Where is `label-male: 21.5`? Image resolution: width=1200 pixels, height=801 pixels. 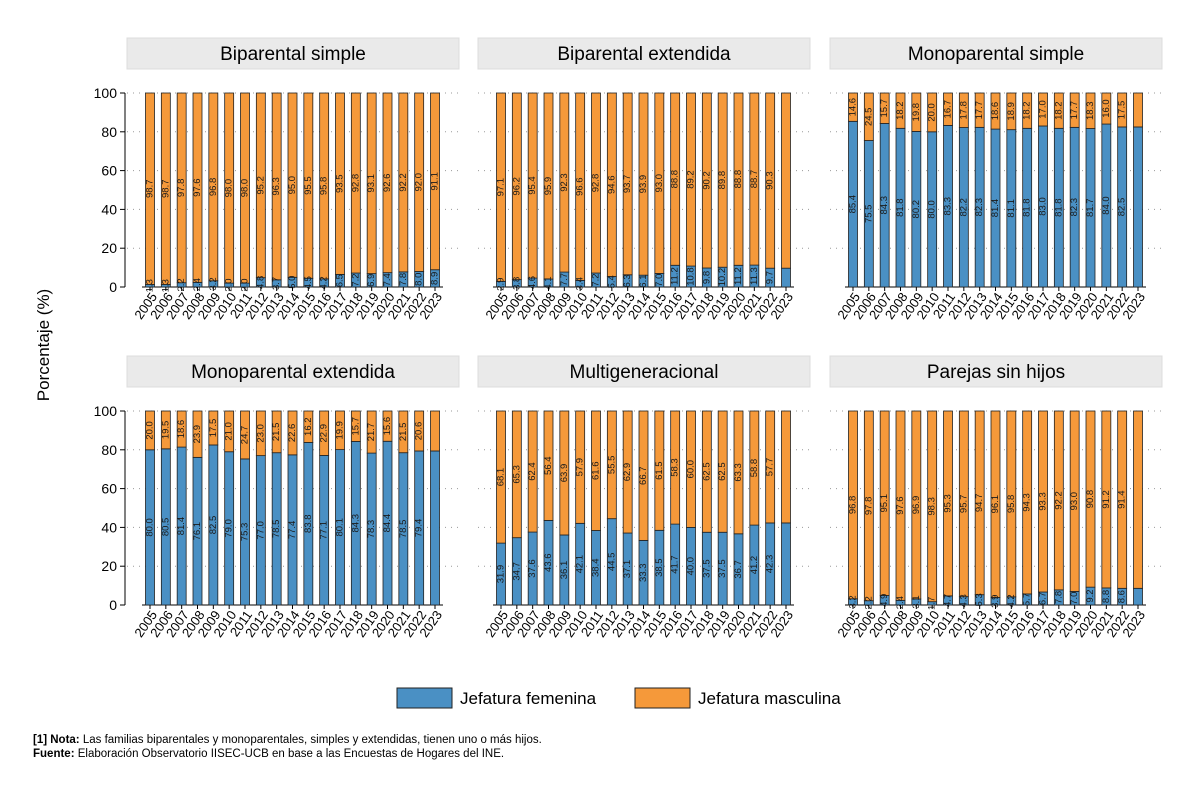
label-male: 21.5 is located at coordinates (403, 432).